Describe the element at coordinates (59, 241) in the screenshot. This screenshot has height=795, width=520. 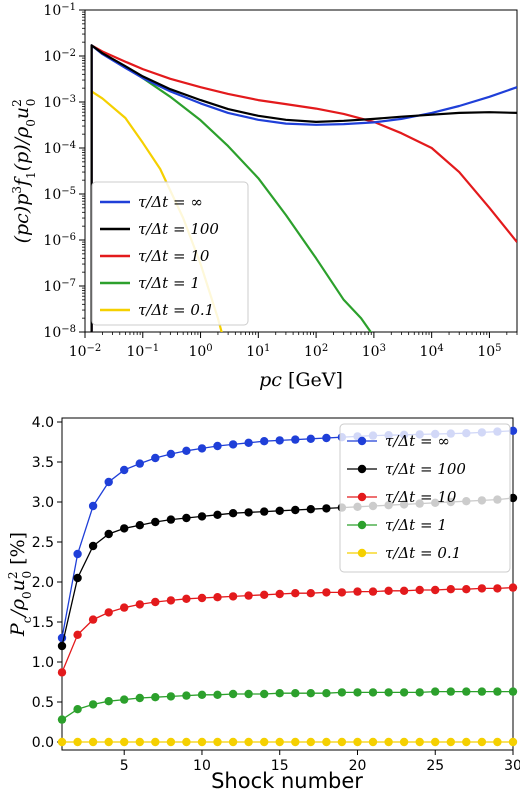
I see `y-tick-label: 10⁻⁶` at that location.